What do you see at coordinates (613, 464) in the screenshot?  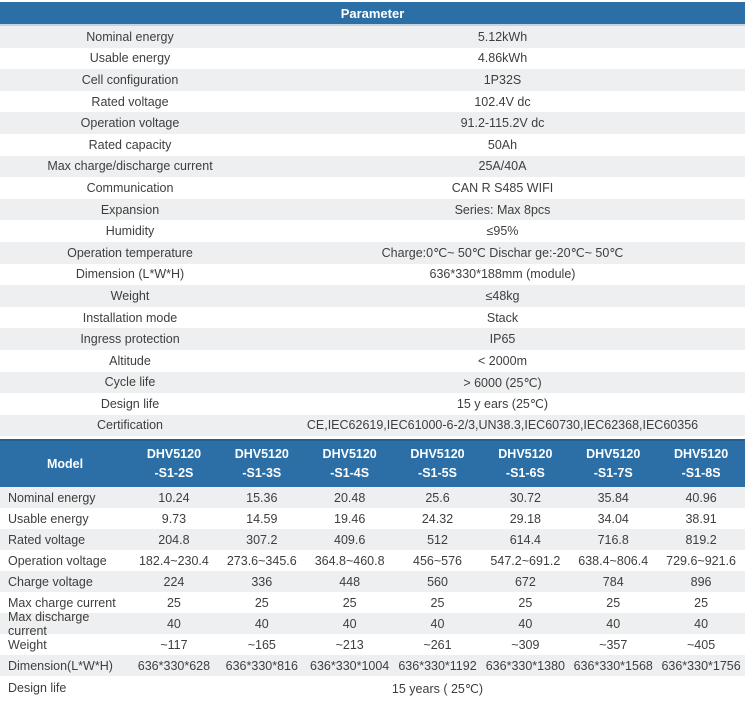 I see `model-column-header: DHV5120 -S1-7S` at bounding box center [613, 464].